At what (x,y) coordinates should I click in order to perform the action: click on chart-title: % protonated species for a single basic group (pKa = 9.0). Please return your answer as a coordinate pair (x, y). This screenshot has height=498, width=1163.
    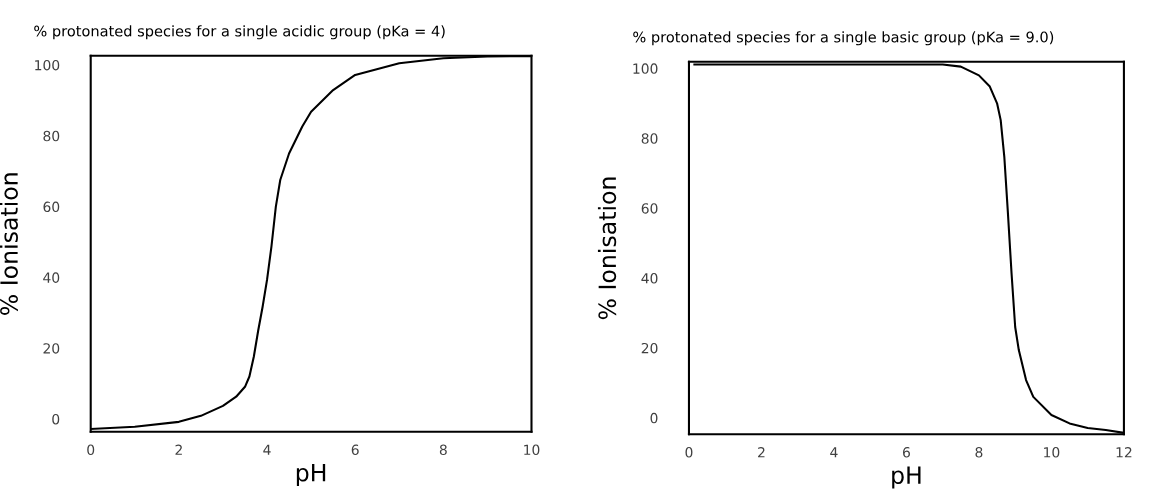
    Looking at the image, I should click on (843, 38).